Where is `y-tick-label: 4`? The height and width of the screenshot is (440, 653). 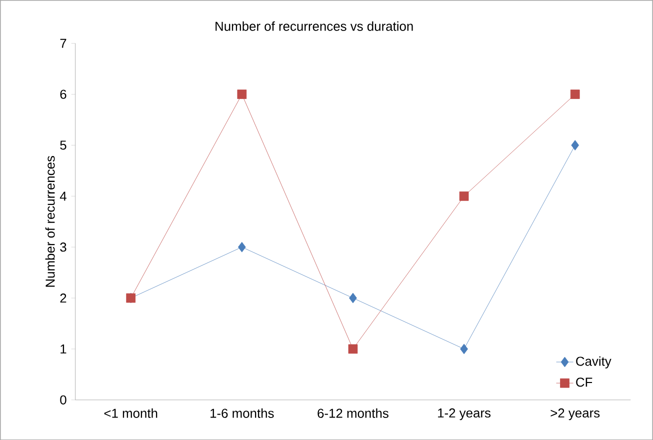 y-tick-label: 4 is located at coordinates (63, 196).